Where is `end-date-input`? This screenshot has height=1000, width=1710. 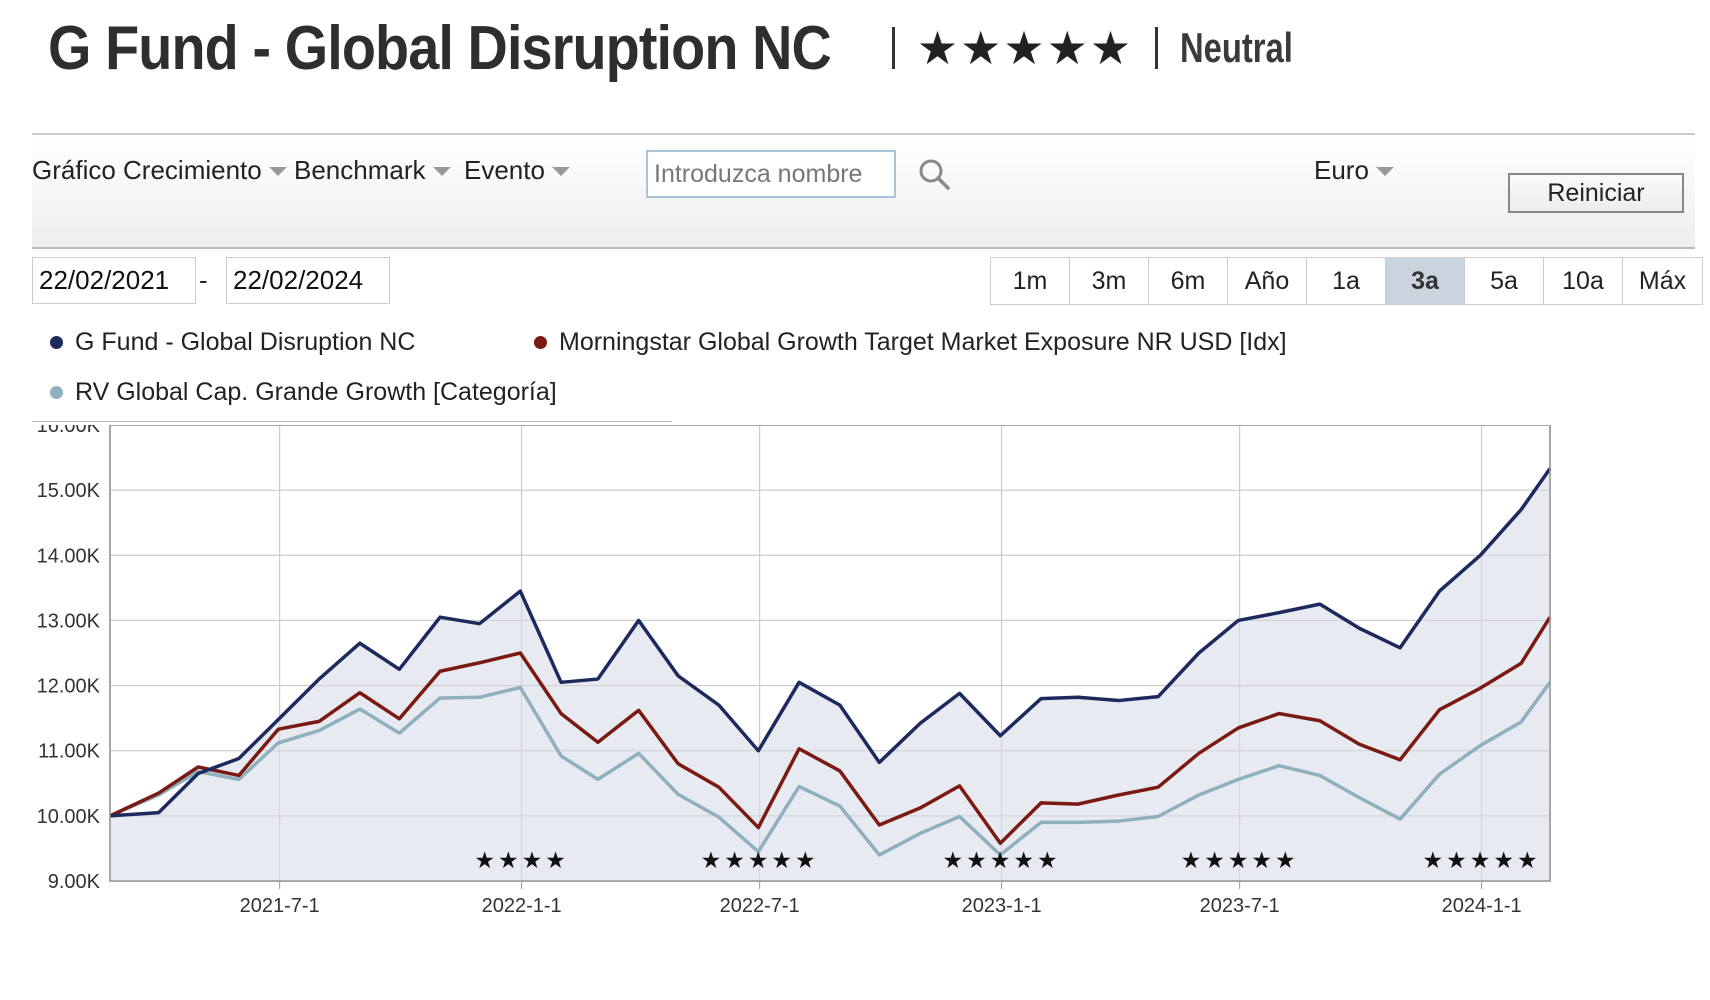
end-date-input is located at coordinates (308, 280).